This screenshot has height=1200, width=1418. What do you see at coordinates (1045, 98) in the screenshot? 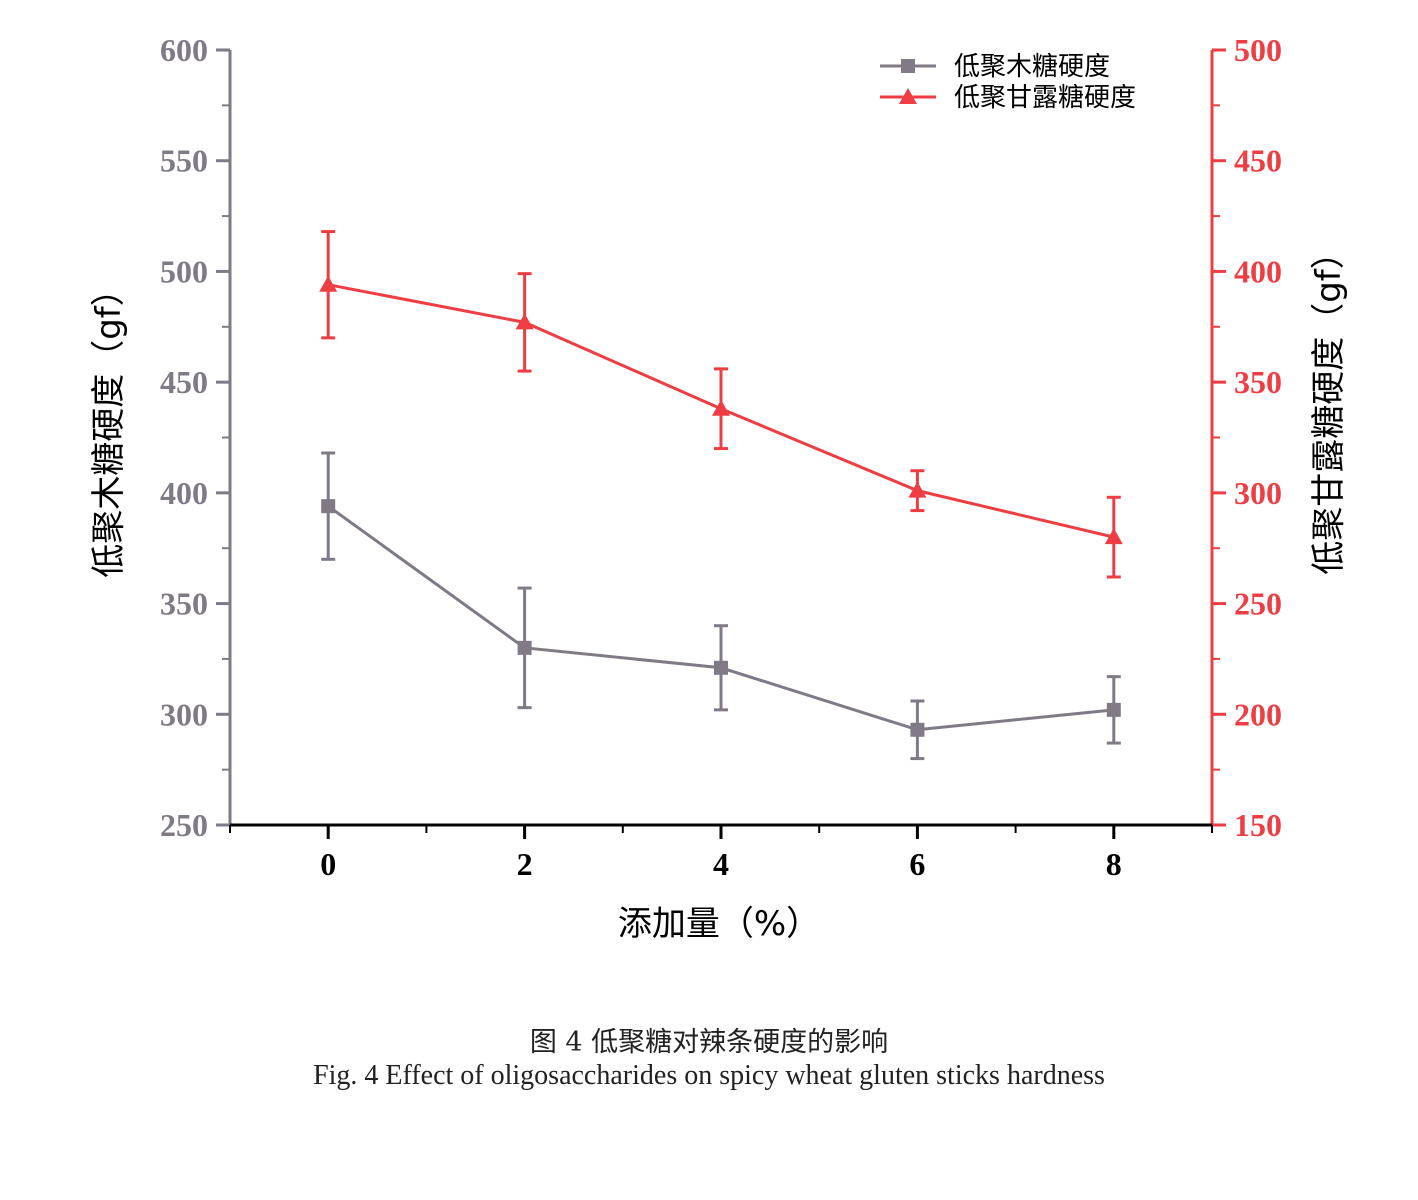
I see `legend-label: 低聚甘露糖硬度` at bounding box center [1045, 98].